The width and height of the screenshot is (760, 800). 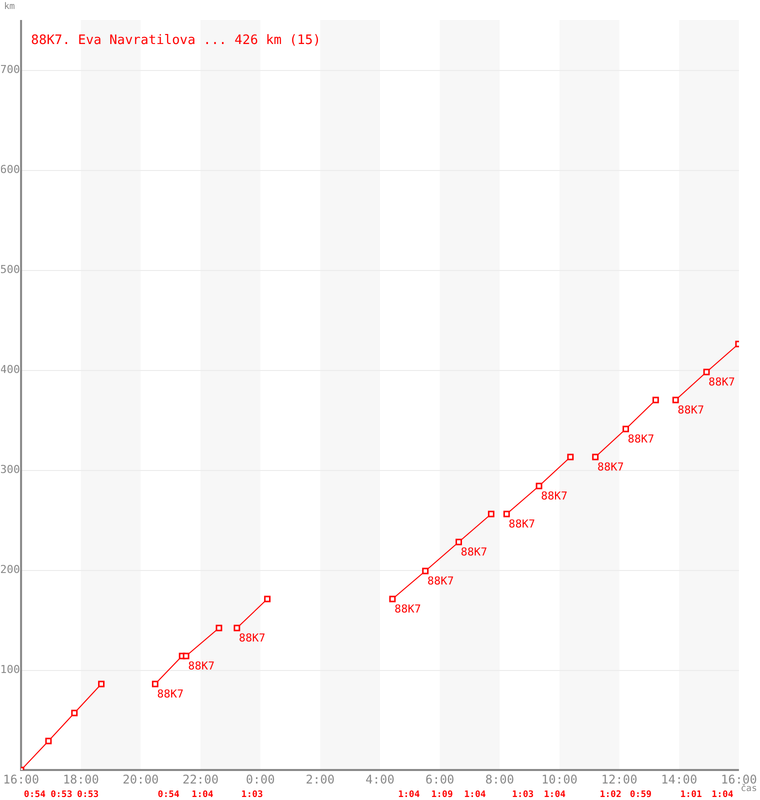 I want to click on x-tick-label: 20:00, so click(x=140, y=779).